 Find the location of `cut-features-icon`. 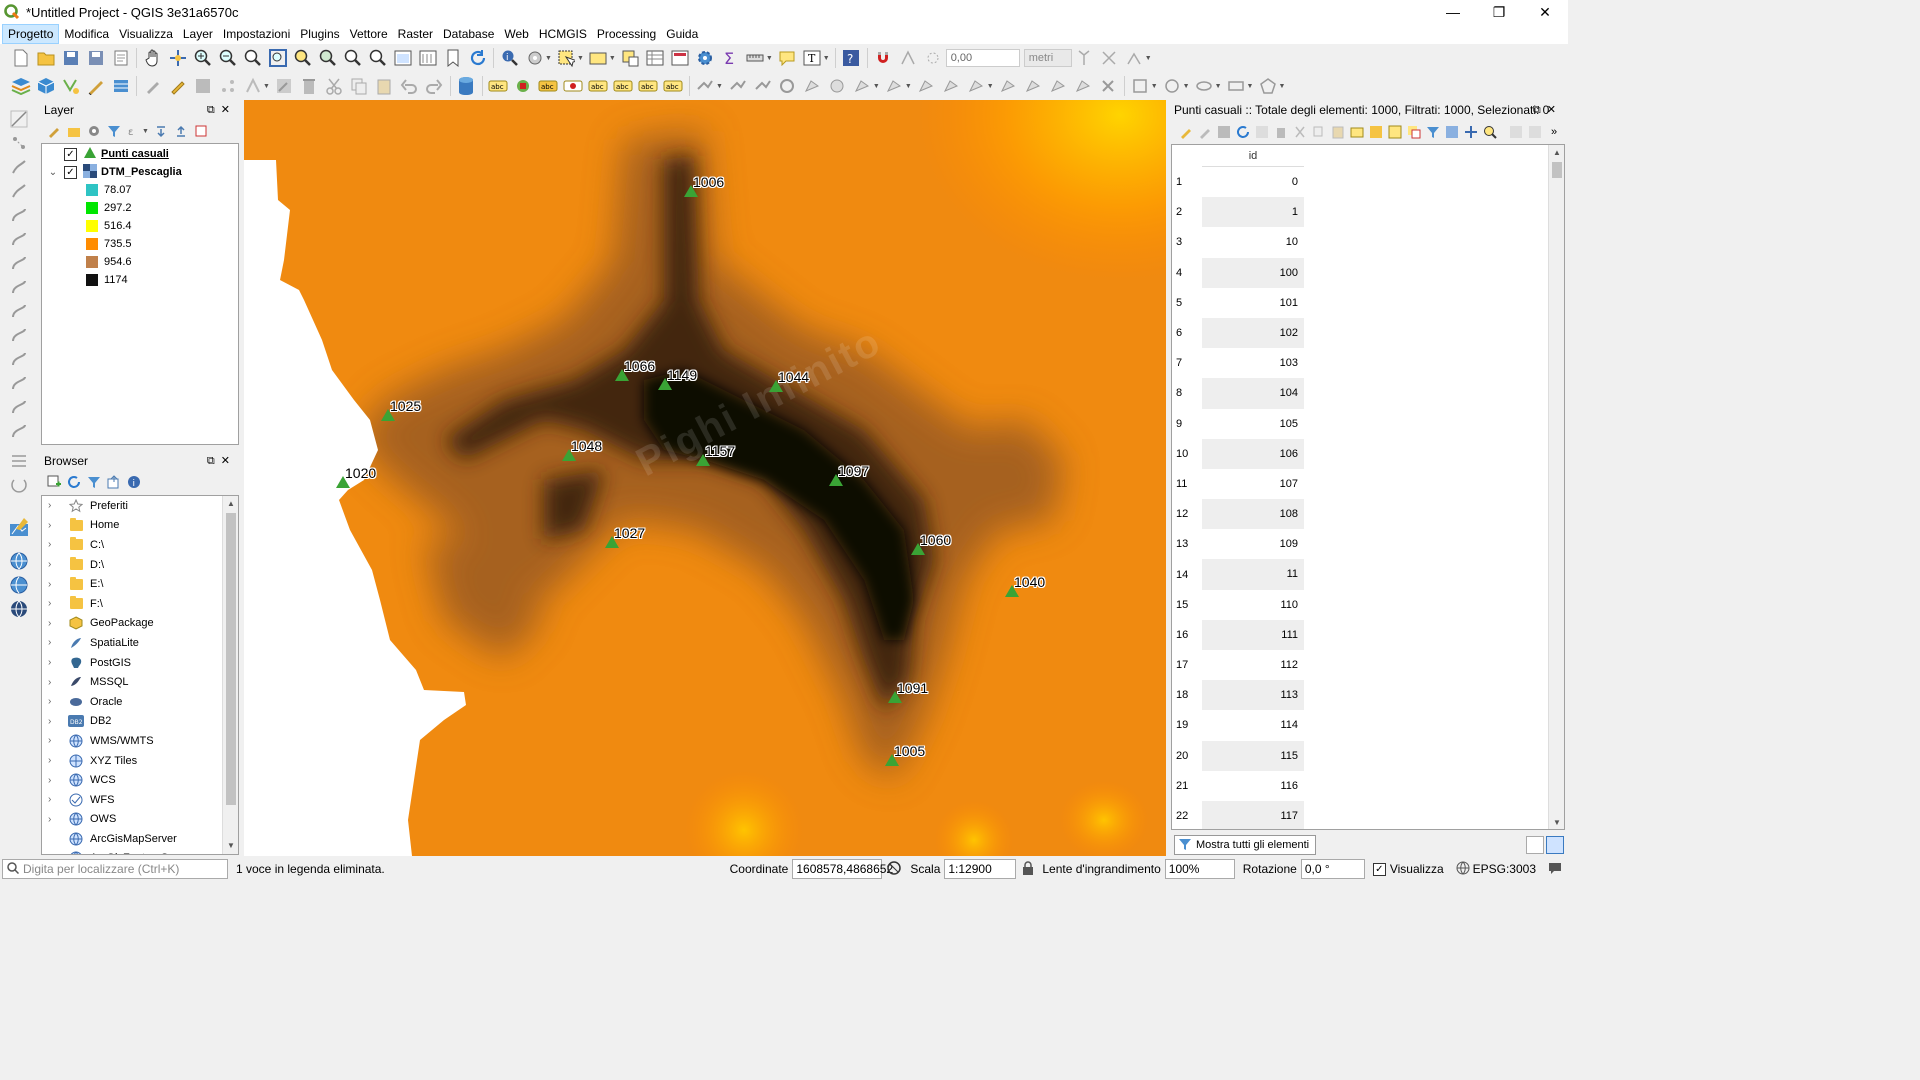

cut-features-icon is located at coordinates (334, 86).